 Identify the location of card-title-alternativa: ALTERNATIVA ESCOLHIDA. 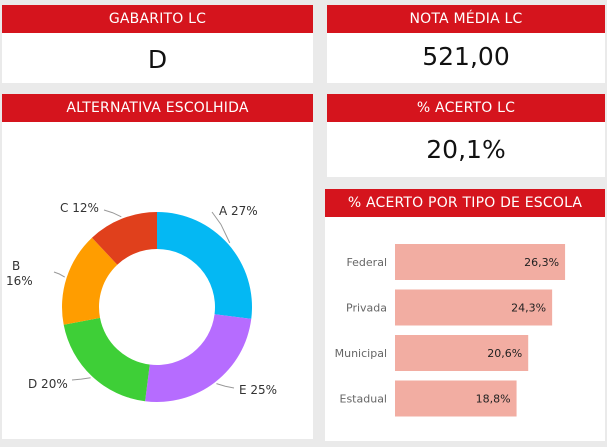
(157, 108).